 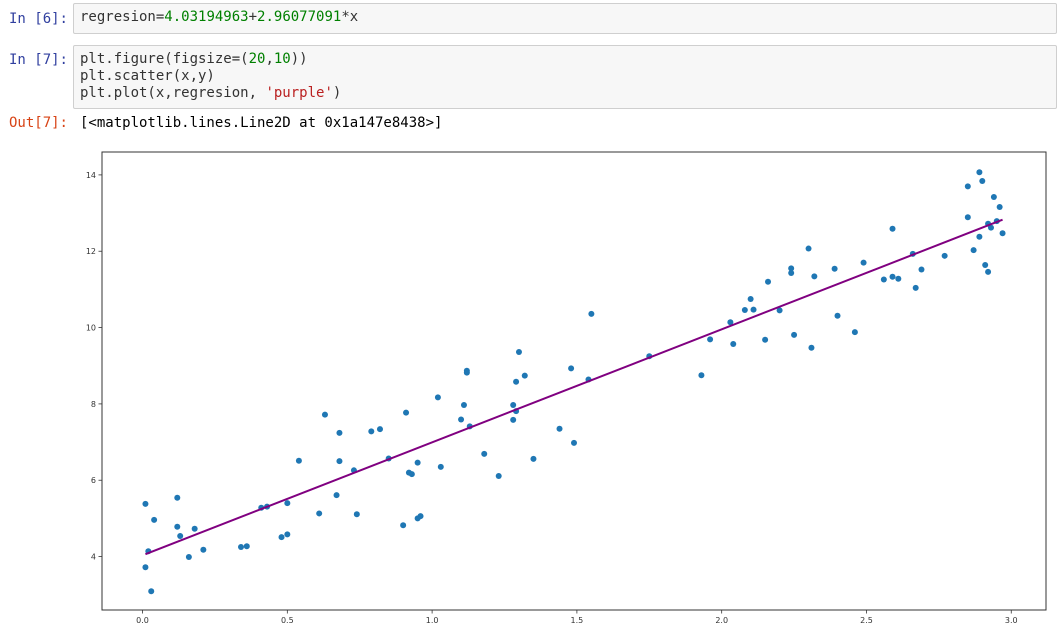 What do you see at coordinates (565, 18) in the screenshot?
I see `code-input: regresion=4.03194963+2.96077091*x` at bounding box center [565, 18].